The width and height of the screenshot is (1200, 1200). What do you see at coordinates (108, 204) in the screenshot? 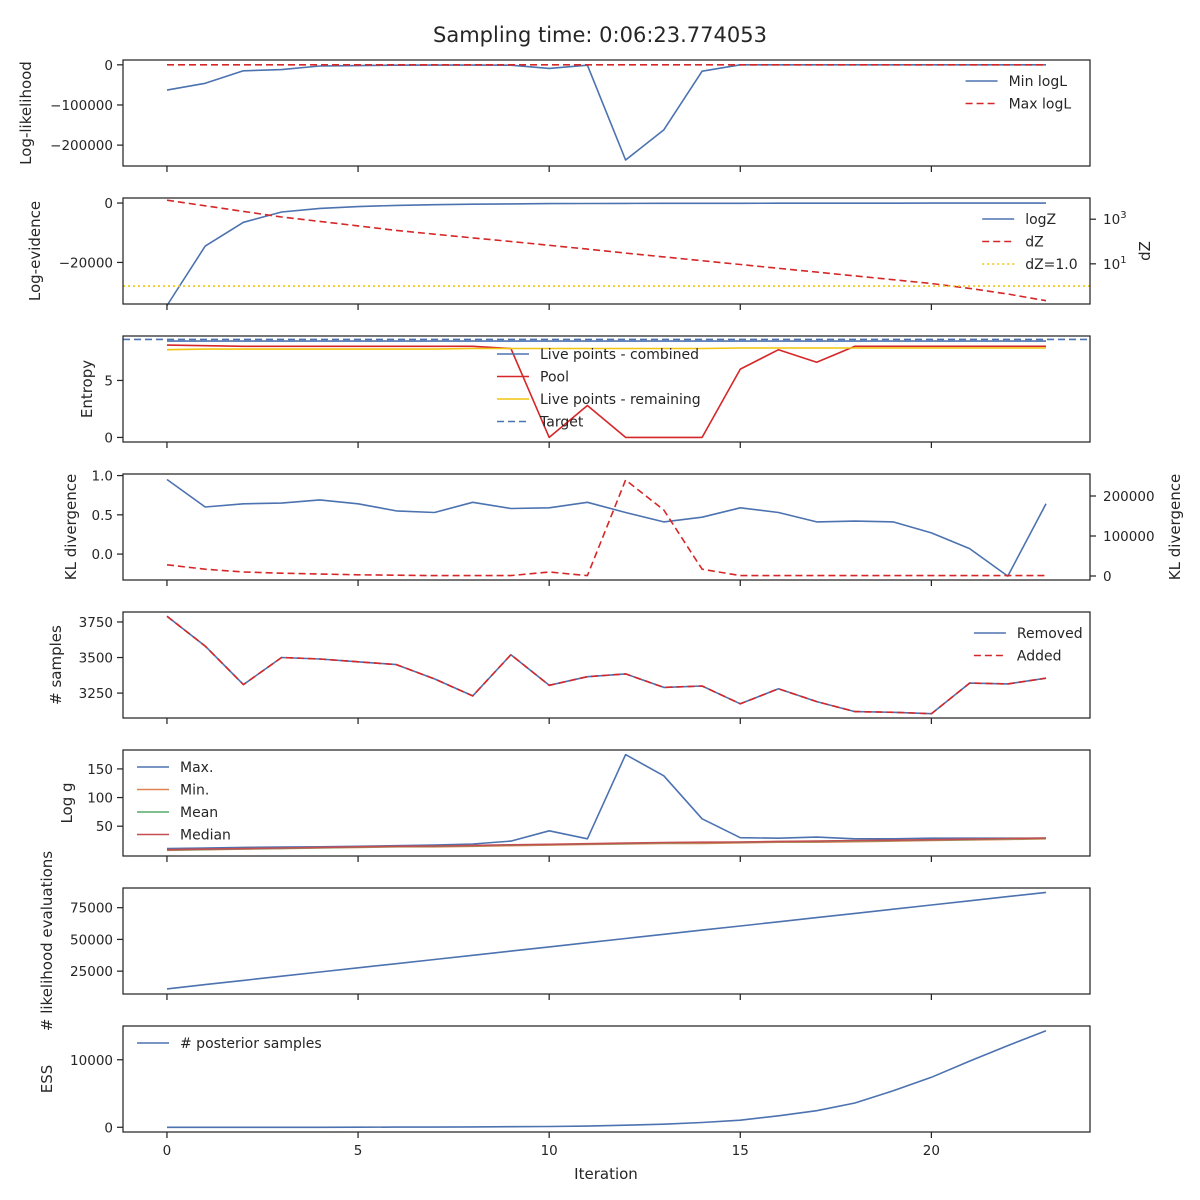
I see `y-tick-label-1-0: 0` at bounding box center [108, 204].